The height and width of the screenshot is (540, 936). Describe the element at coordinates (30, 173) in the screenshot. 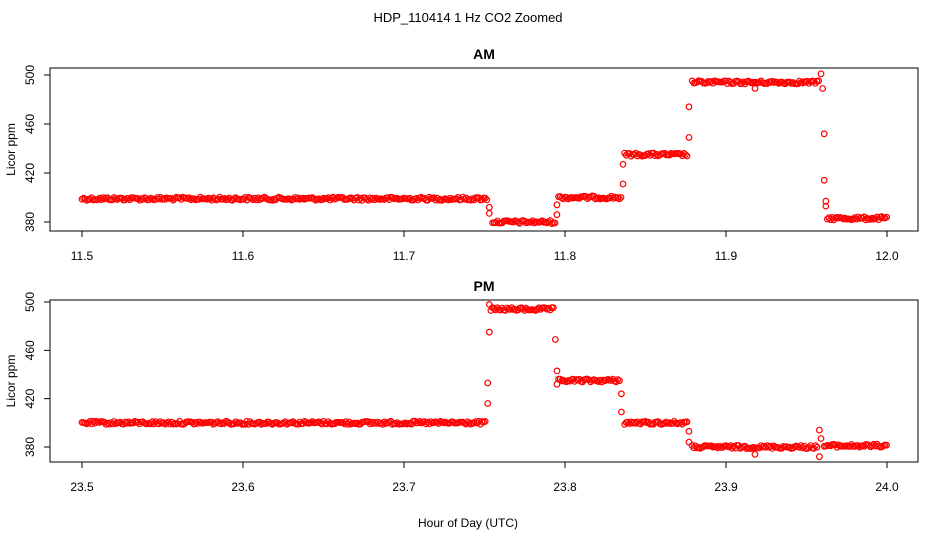

I see `y-tick-label: 420` at that location.